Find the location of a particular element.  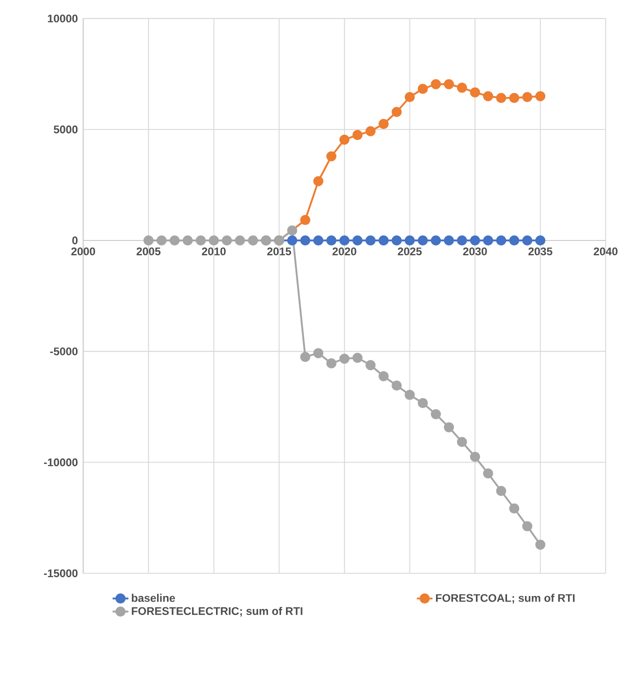

legend-label: FORESTCOAL; sum of RTI is located at coordinates (505, 599).